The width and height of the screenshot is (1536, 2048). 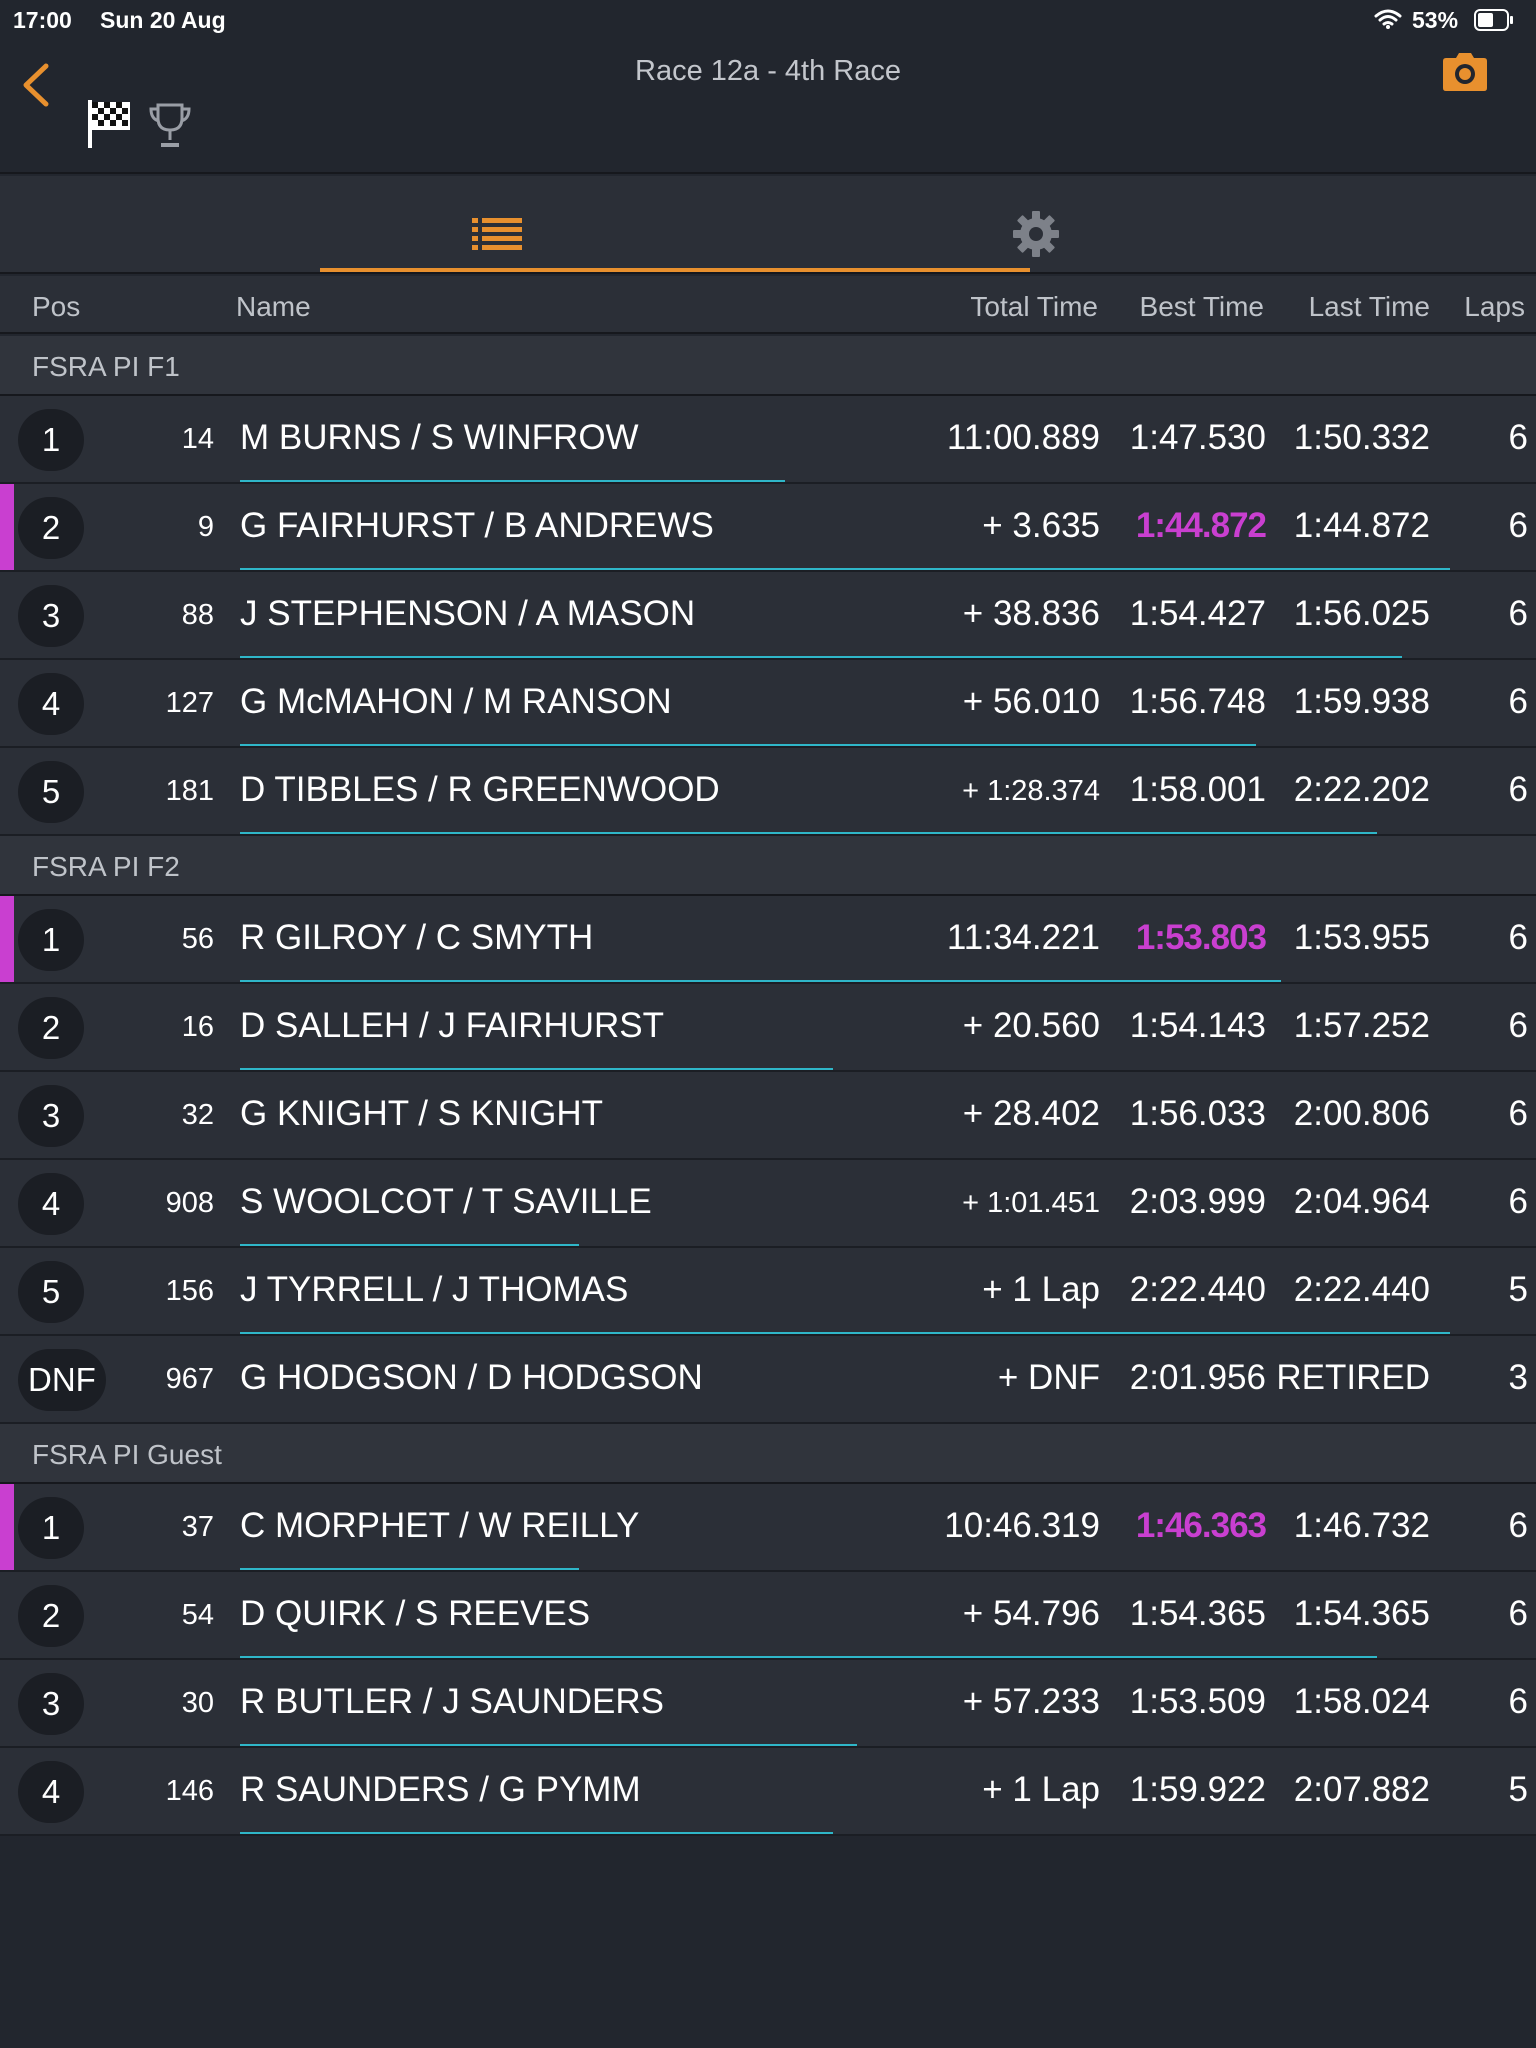 I want to click on tab-results-list, so click(x=675, y=225).